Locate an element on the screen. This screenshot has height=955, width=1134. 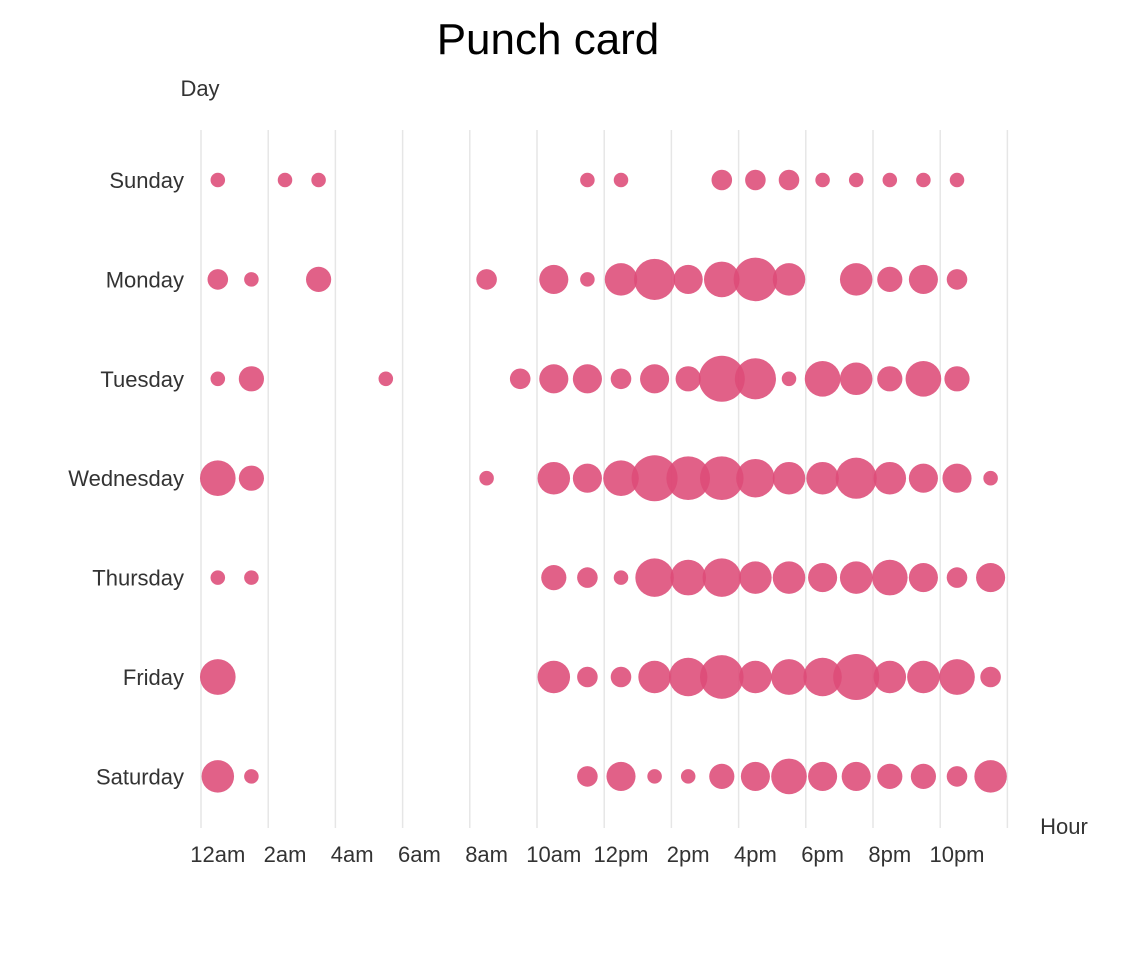
day-label: Sunday is located at coordinates (146, 180).